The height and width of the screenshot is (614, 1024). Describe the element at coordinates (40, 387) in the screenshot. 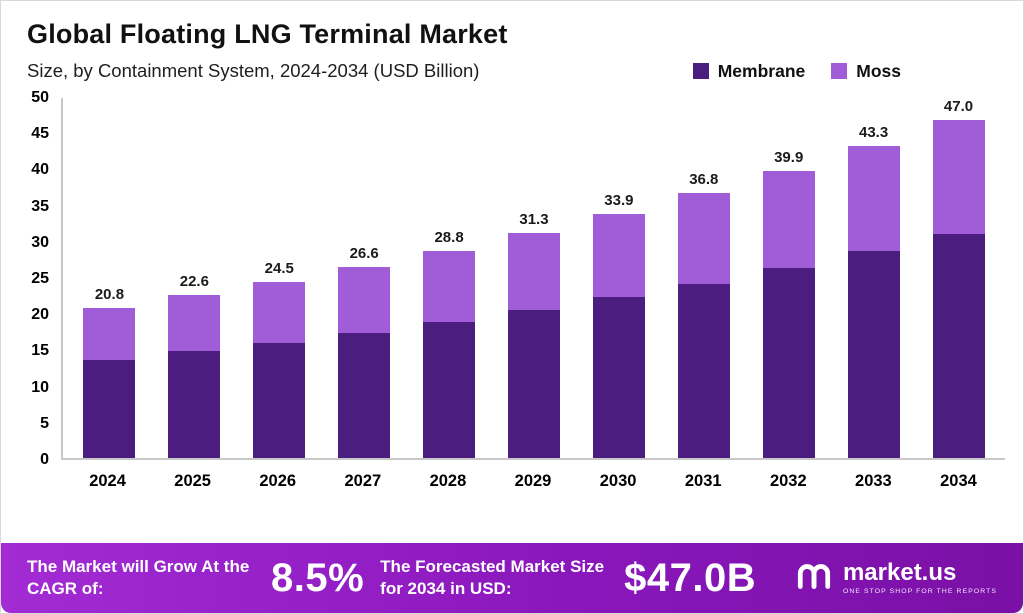

I see `y-tick-label: 10` at that location.